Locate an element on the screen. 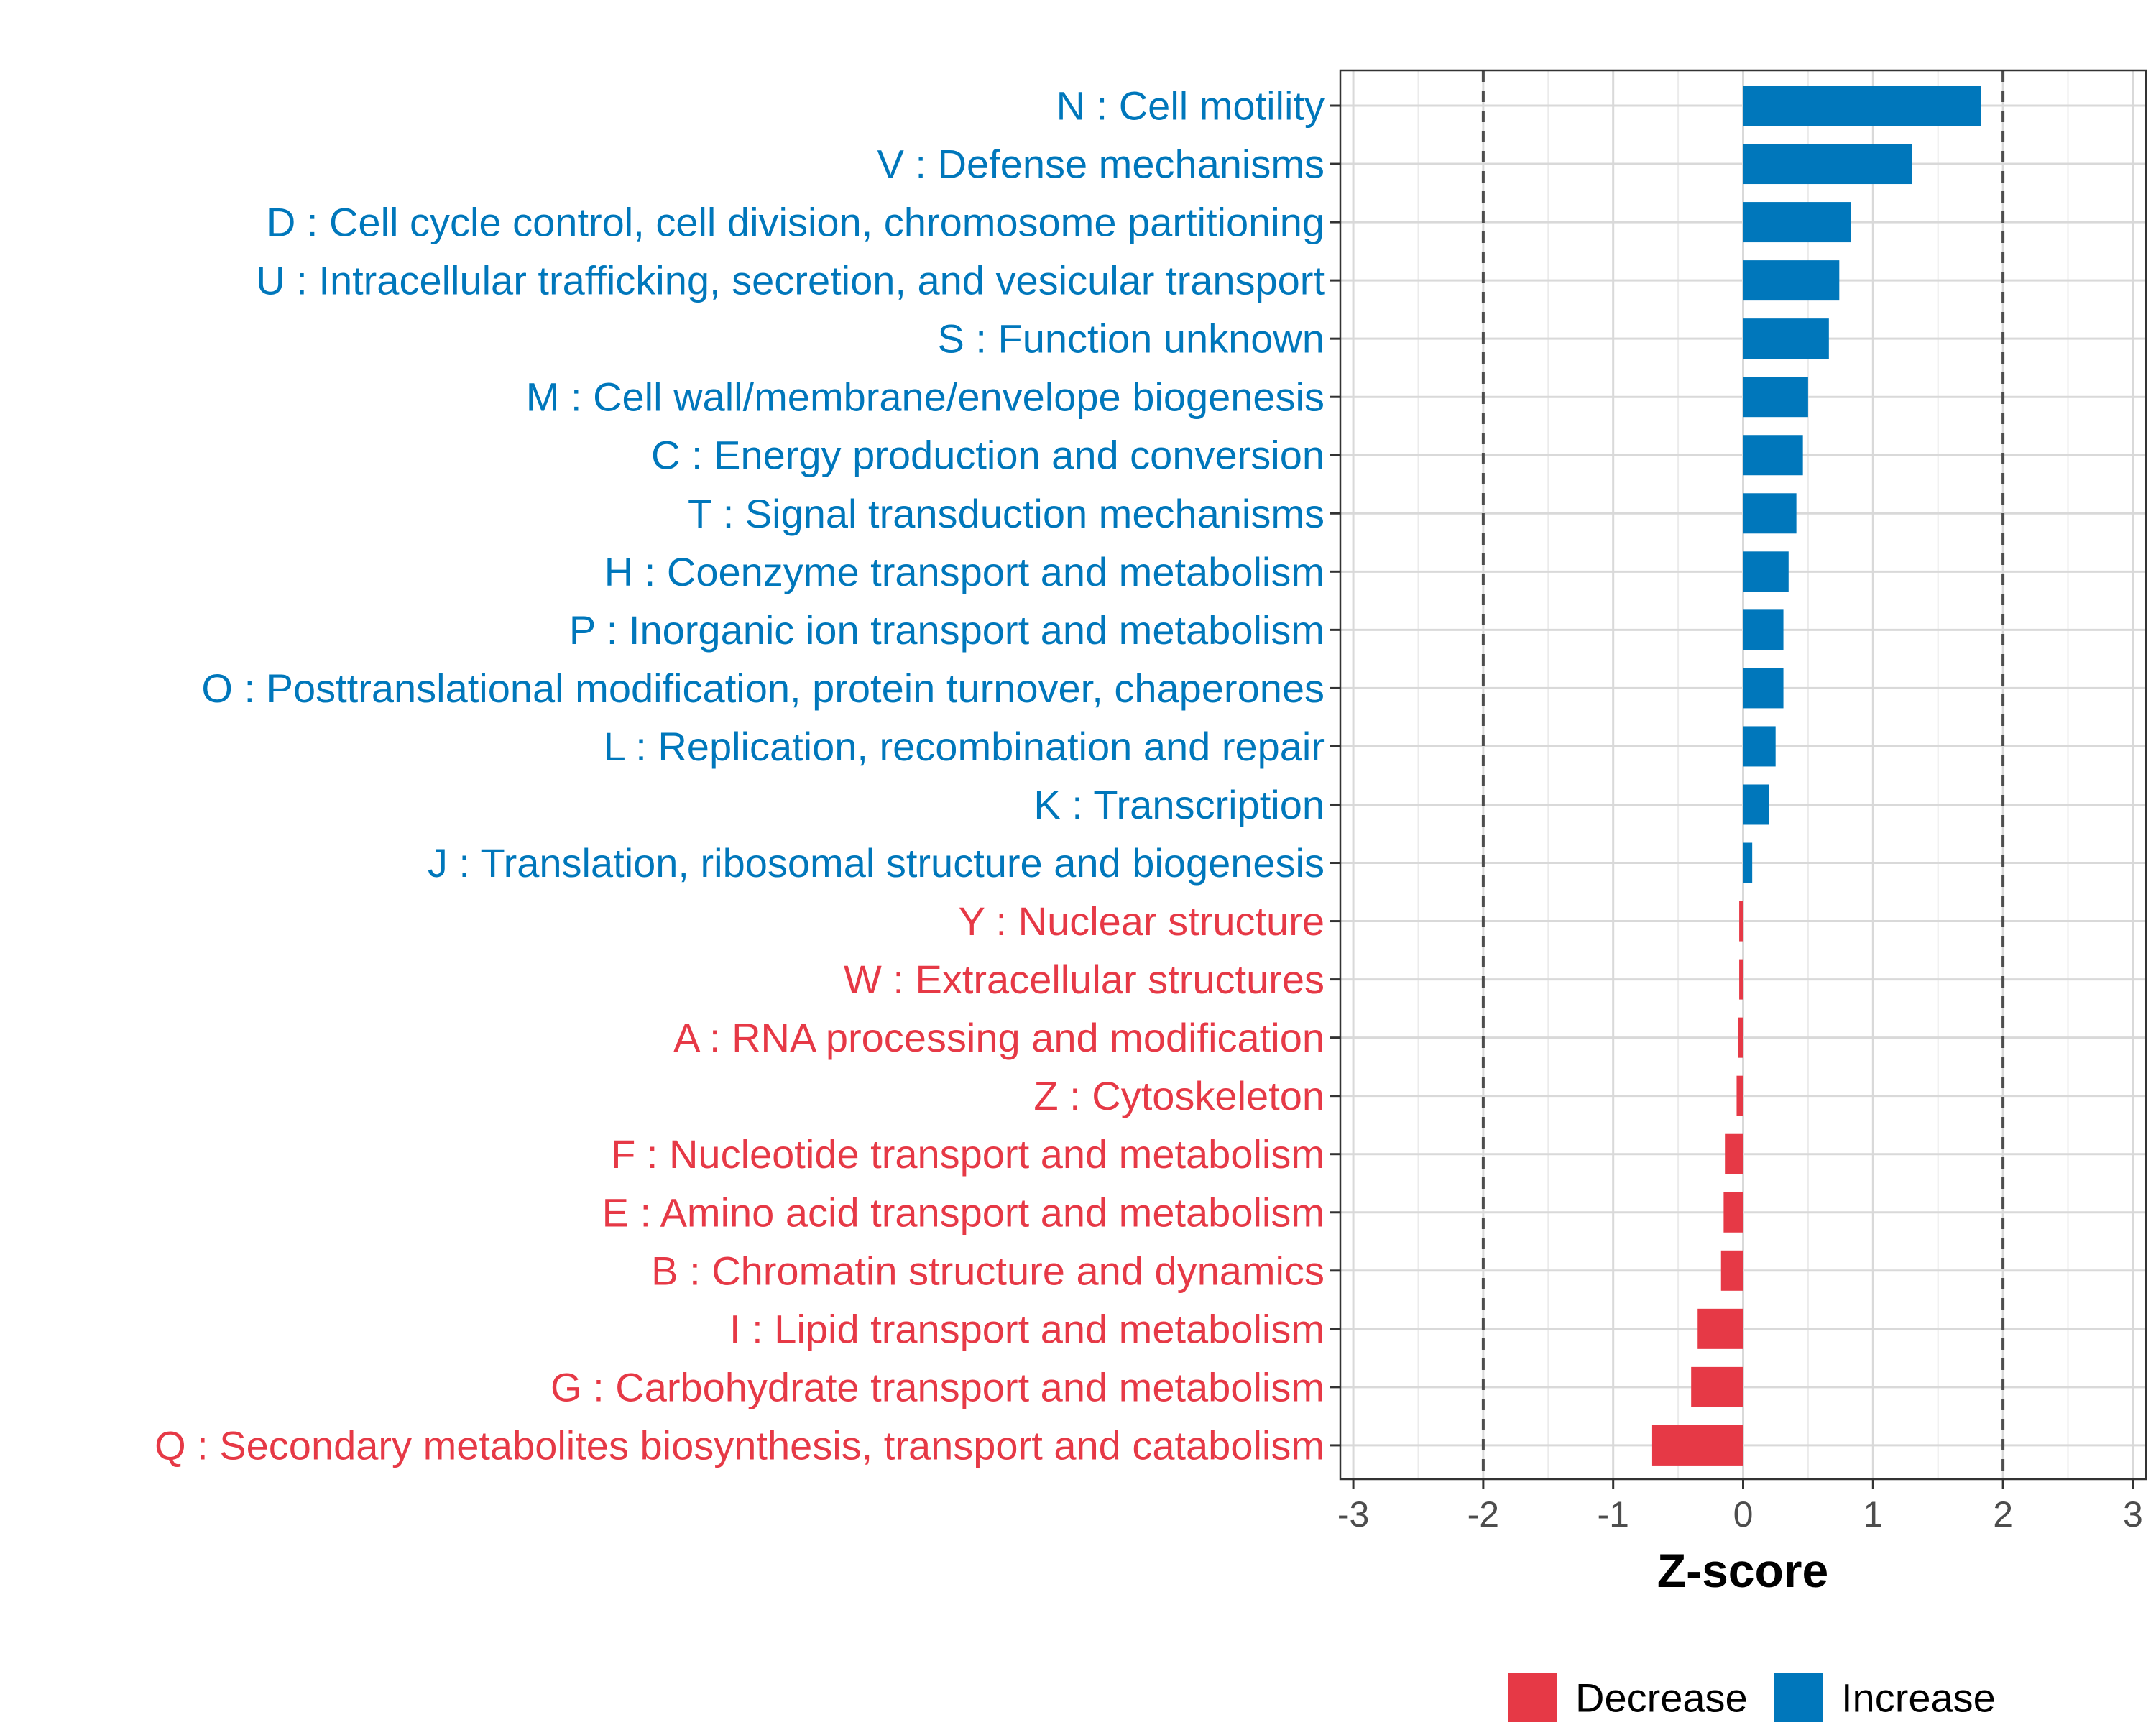  x-axis-ticks: -3 -2 -1 0 1 2 3 is located at coordinates (1740, 1507).